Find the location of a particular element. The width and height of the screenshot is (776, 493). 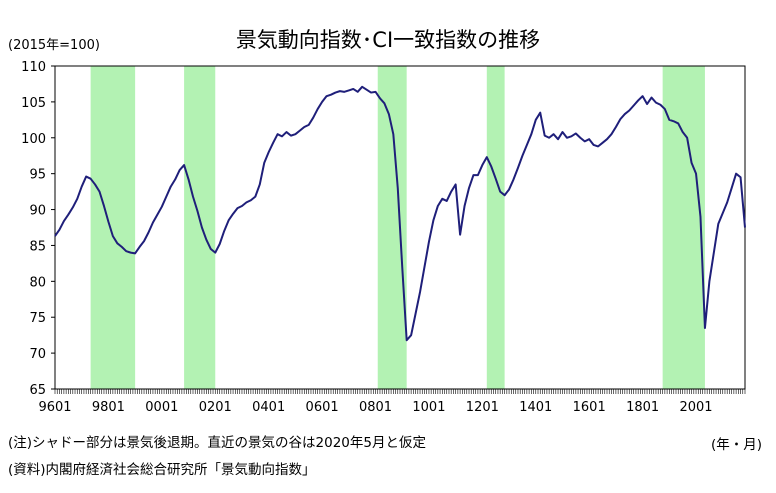

y-tick-label: 90 is located at coordinates (37, 211).